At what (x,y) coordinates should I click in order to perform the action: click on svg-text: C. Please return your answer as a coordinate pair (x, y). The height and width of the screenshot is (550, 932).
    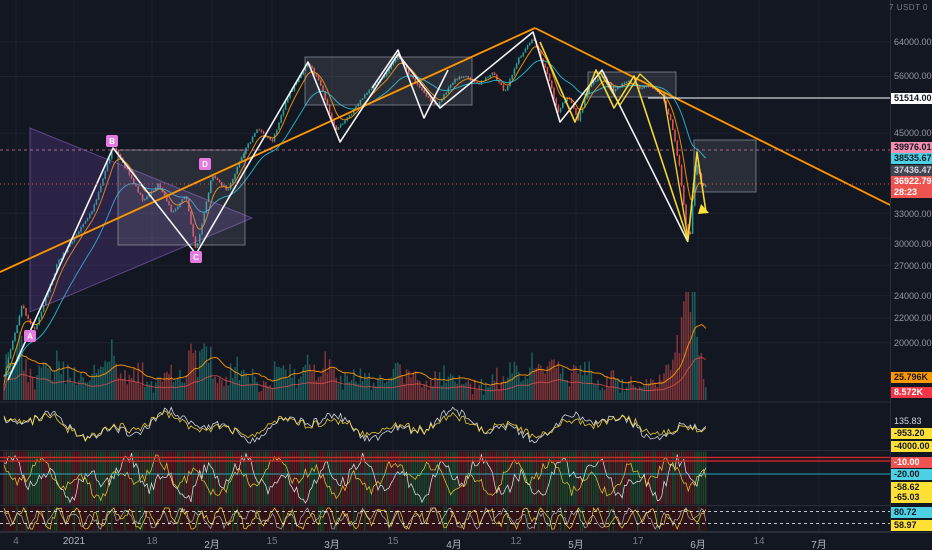
    Looking at the image, I should click on (196, 257).